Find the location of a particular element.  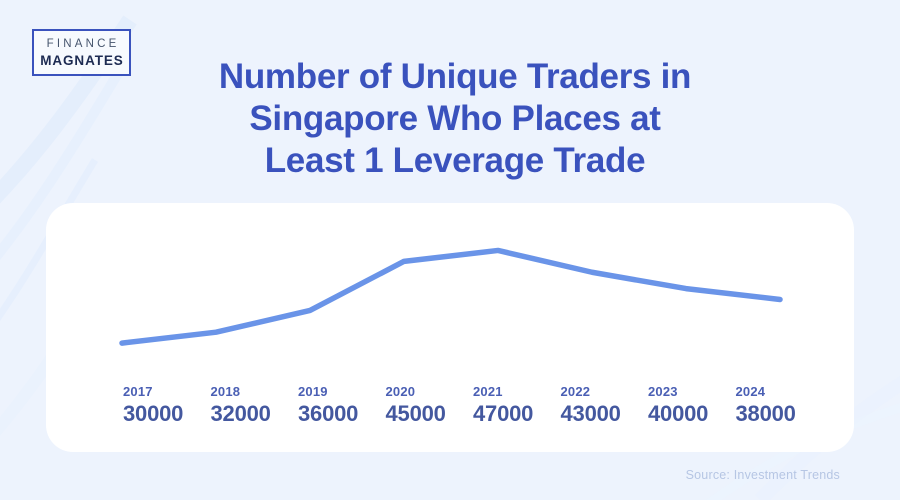

data-label-2017: 2017 30000 is located at coordinates (154, 405).